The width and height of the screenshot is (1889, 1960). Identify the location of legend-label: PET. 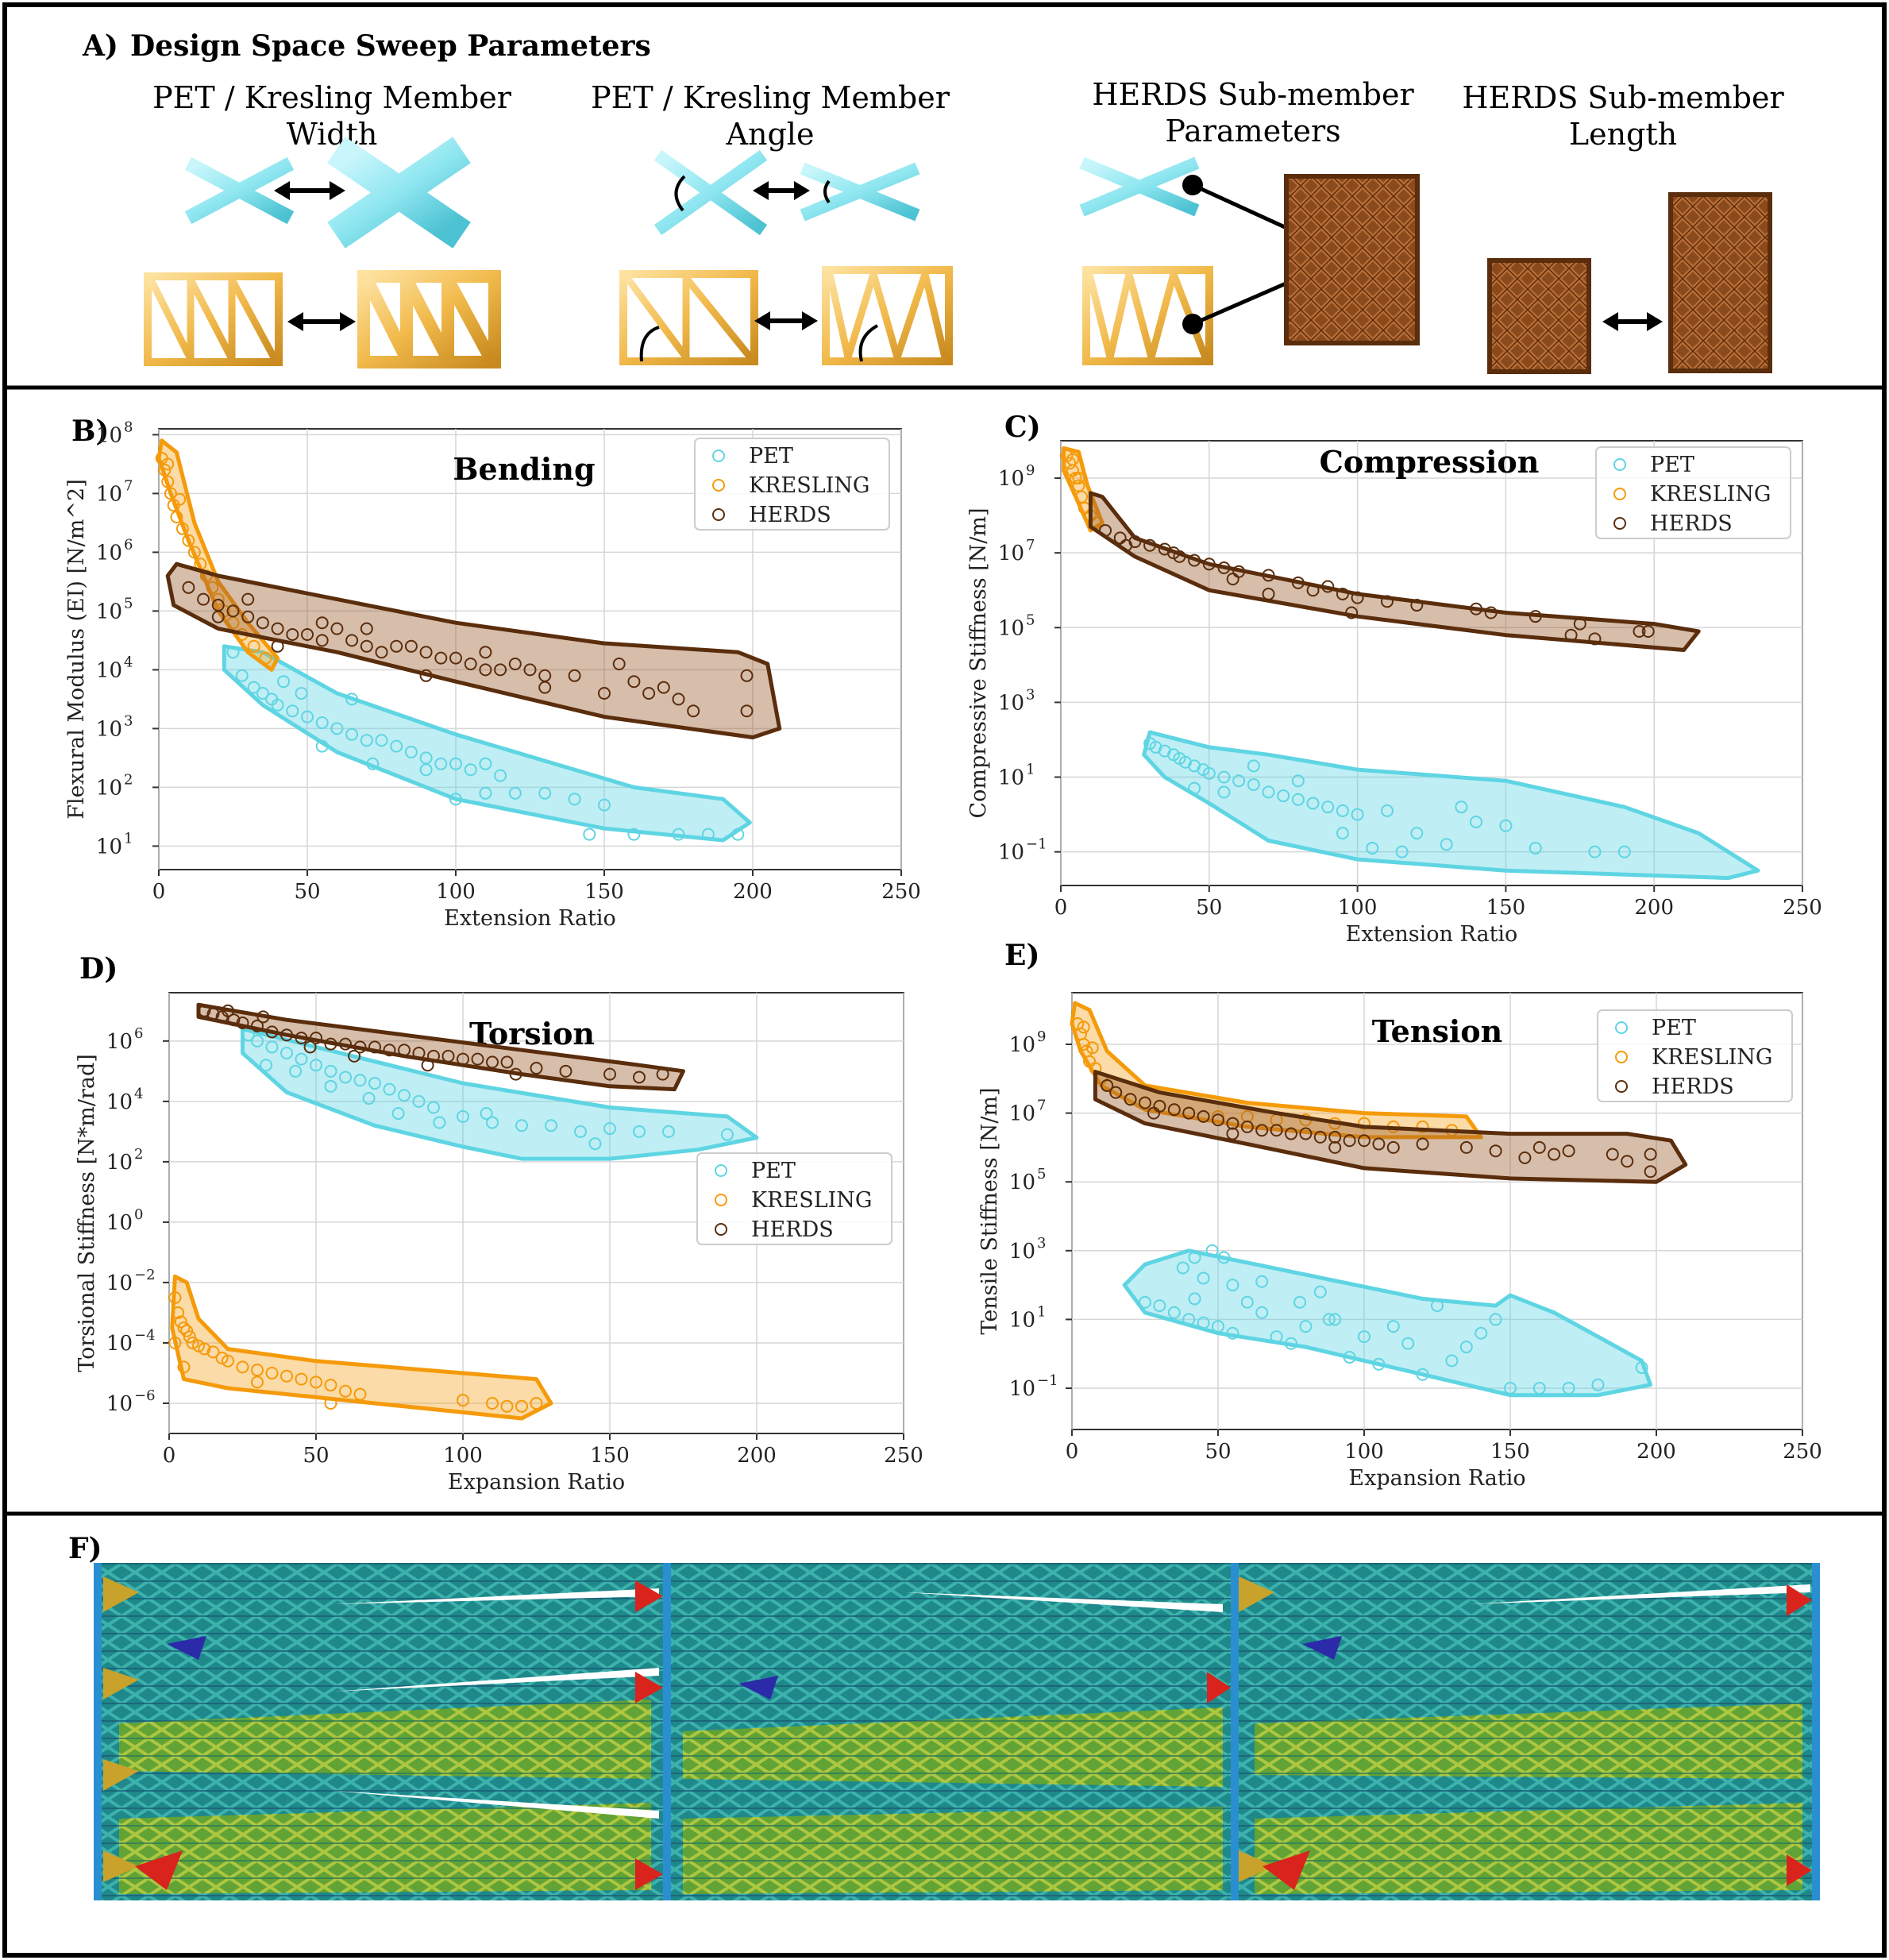
(771, 456).